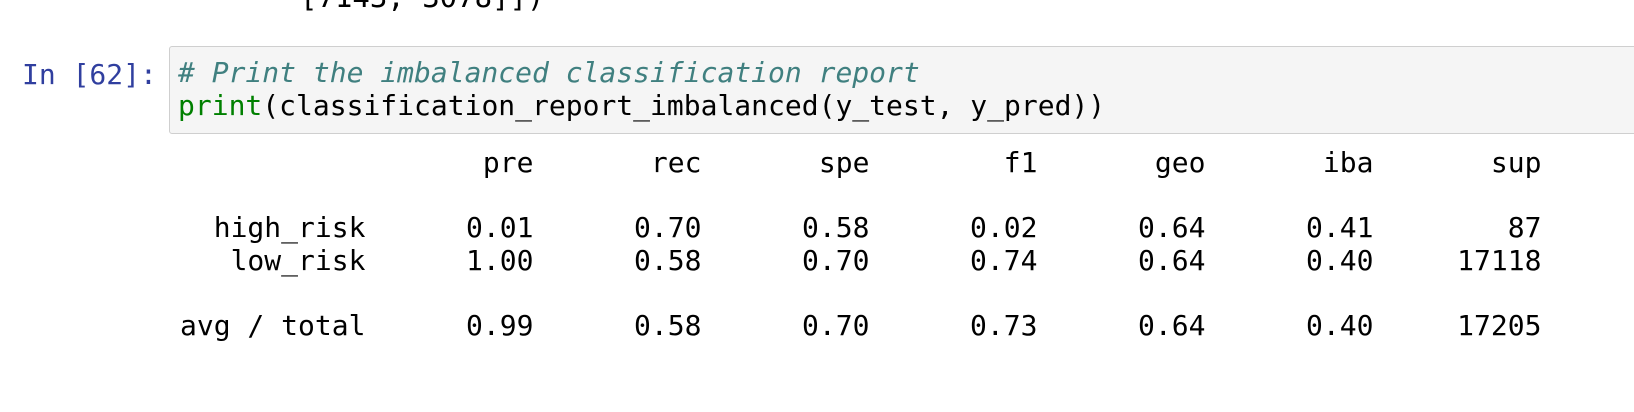 This screenshot has height=412, width=1634. Describe the element at coordinates (844, 162) in the screenshot. I see `header-spe: spe` at that location.